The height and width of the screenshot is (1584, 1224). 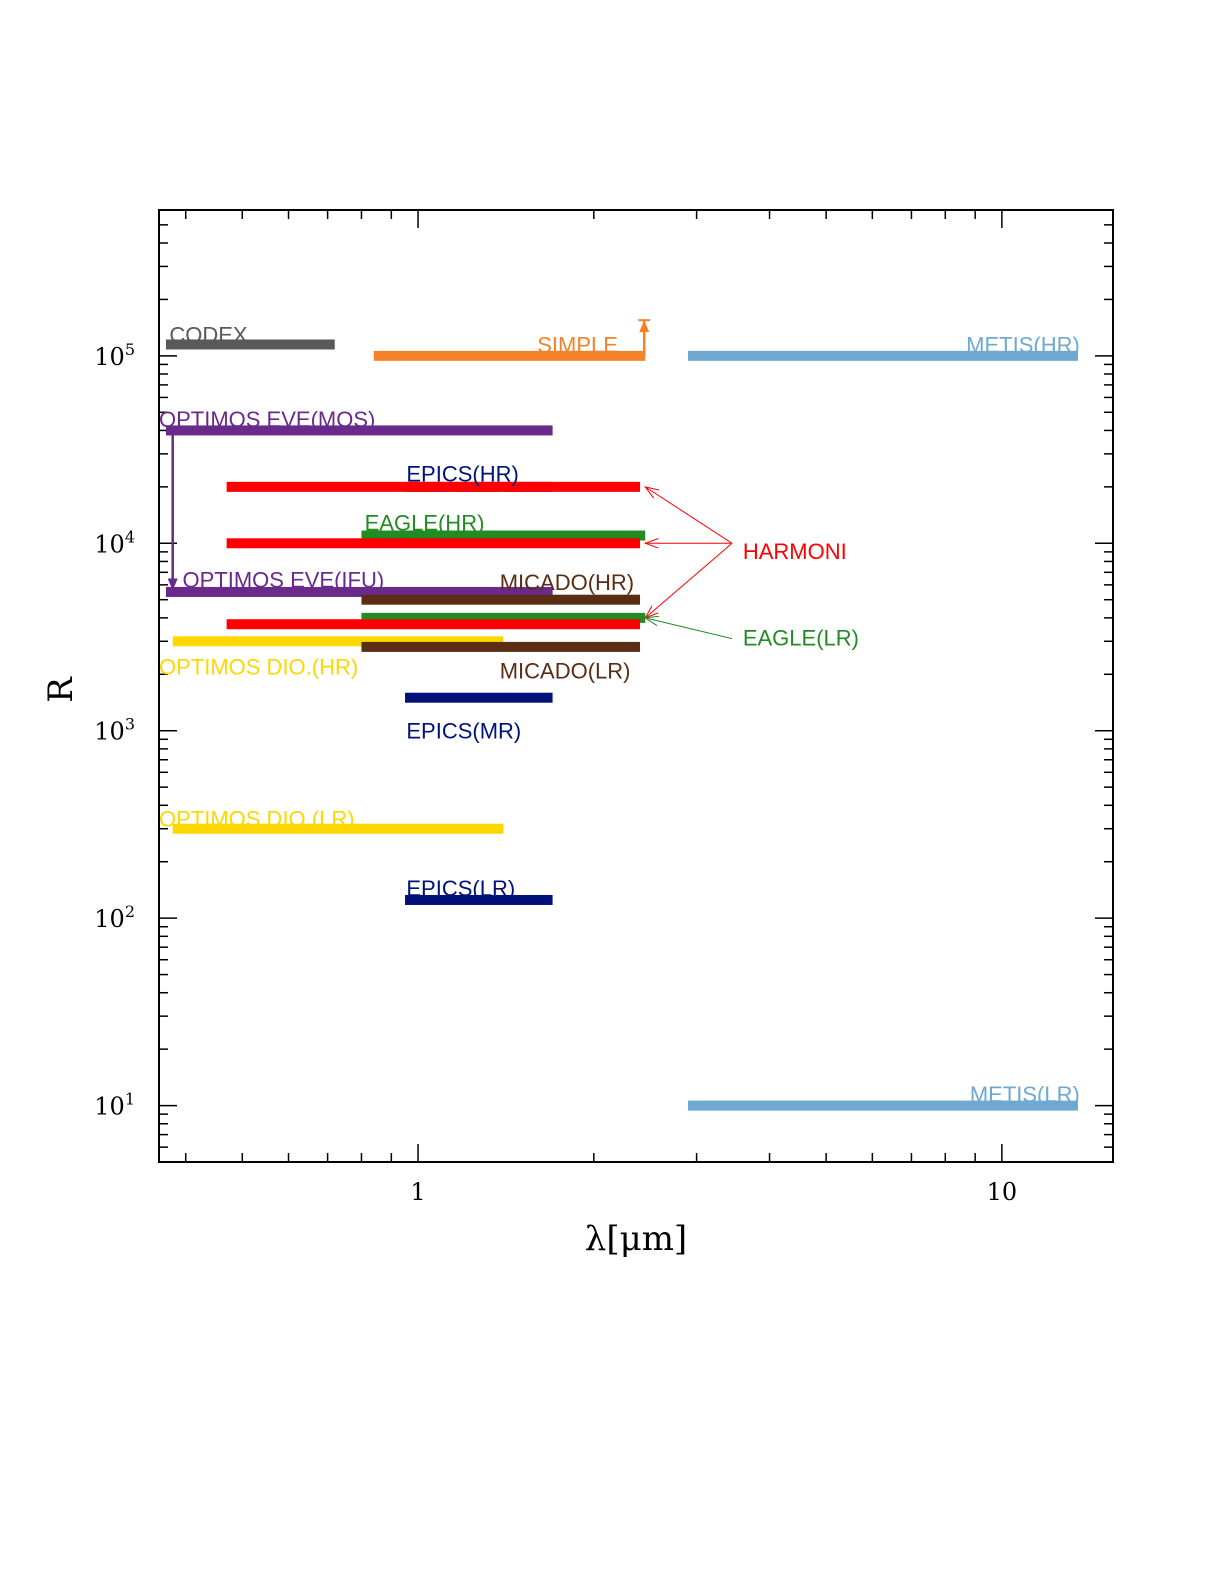 I want to click on bar-simple, so click(x=509, y=355).